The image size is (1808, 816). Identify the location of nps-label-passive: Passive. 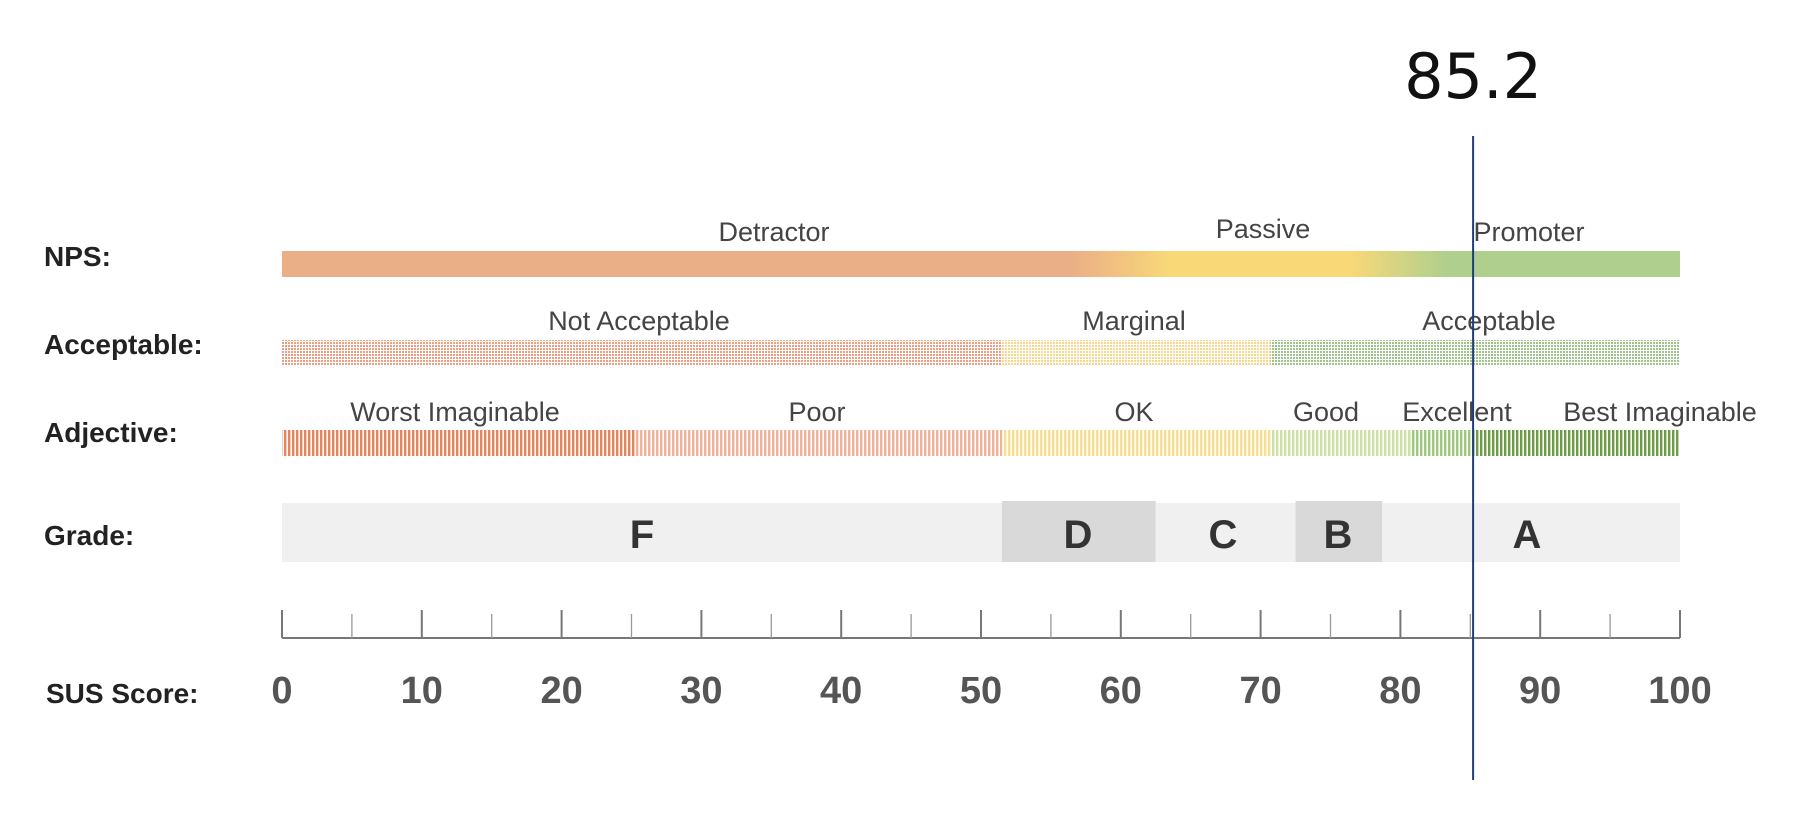
(1263, 229).